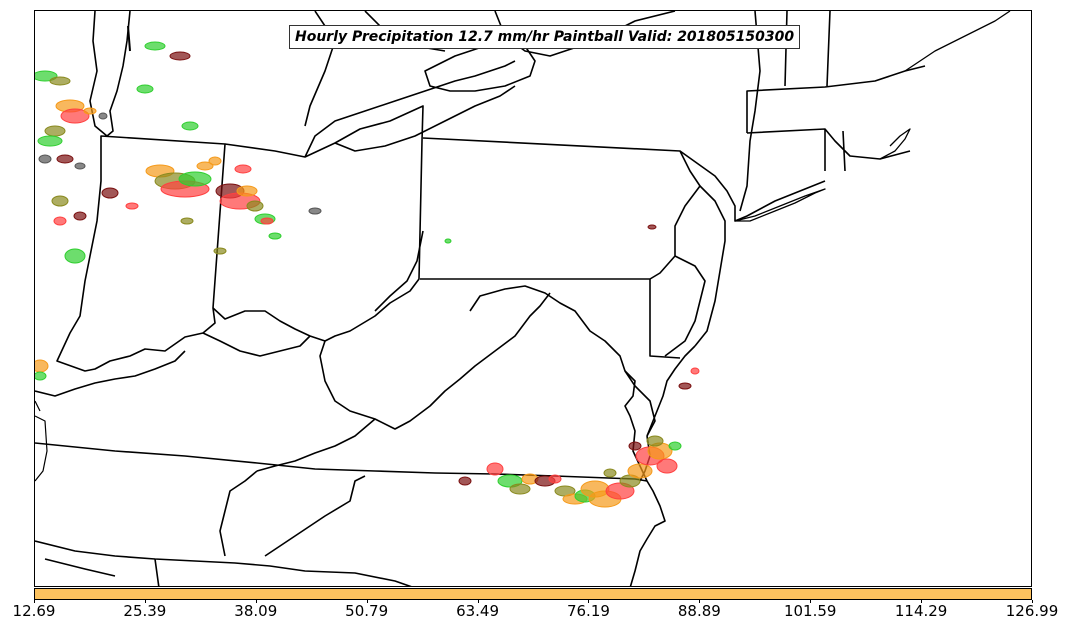 This screenshot has height=633, width=1070. I want to click on ohio-border, so click(318, 223).